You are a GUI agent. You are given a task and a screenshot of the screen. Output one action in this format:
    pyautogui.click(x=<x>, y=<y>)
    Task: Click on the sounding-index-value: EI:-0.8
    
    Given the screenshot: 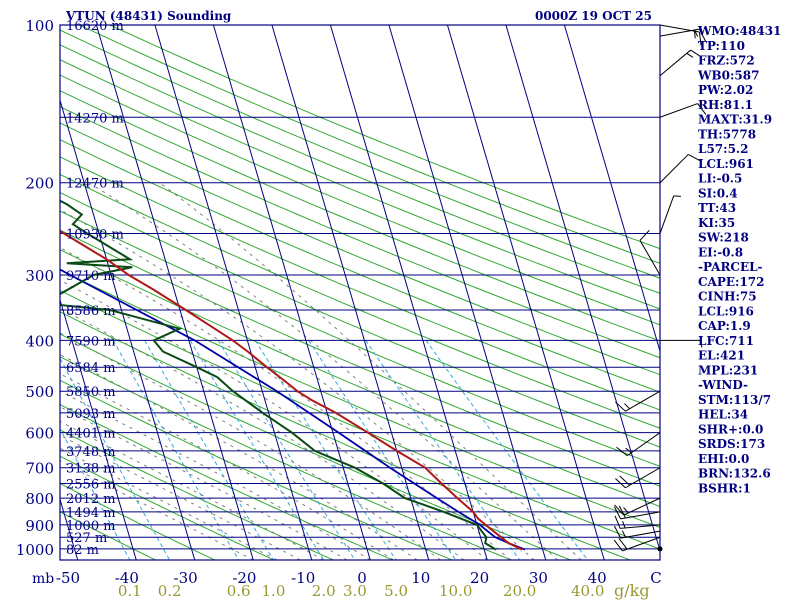 What is the action you would take?
    pyautogui.click(x=720, y=252)
    